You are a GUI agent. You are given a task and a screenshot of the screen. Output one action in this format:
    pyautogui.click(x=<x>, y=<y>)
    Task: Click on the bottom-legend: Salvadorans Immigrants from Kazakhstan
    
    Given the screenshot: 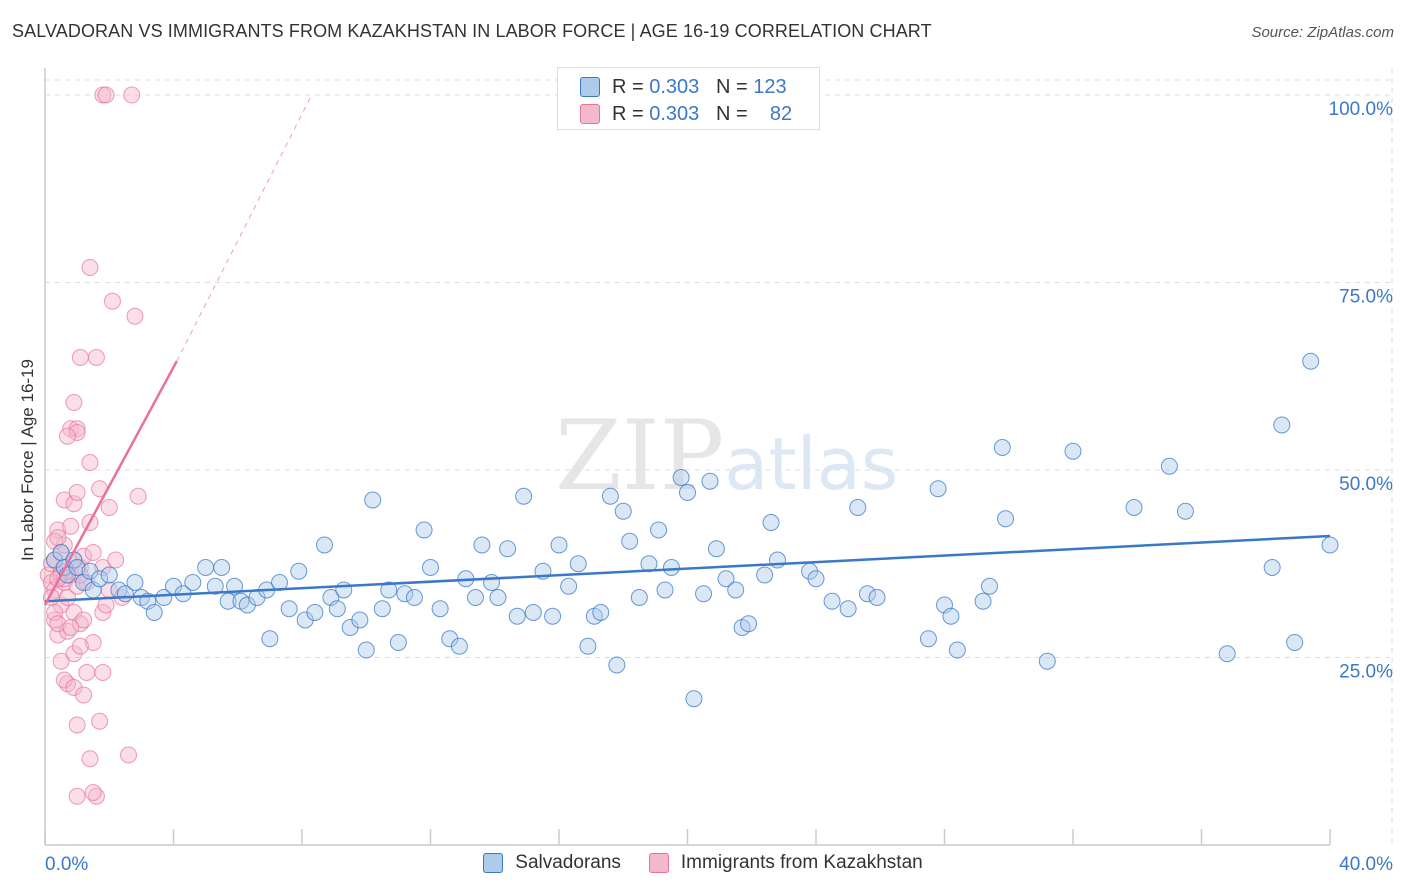 What is the action you would take?
    pyautogui.click(x=703, y=863)
    